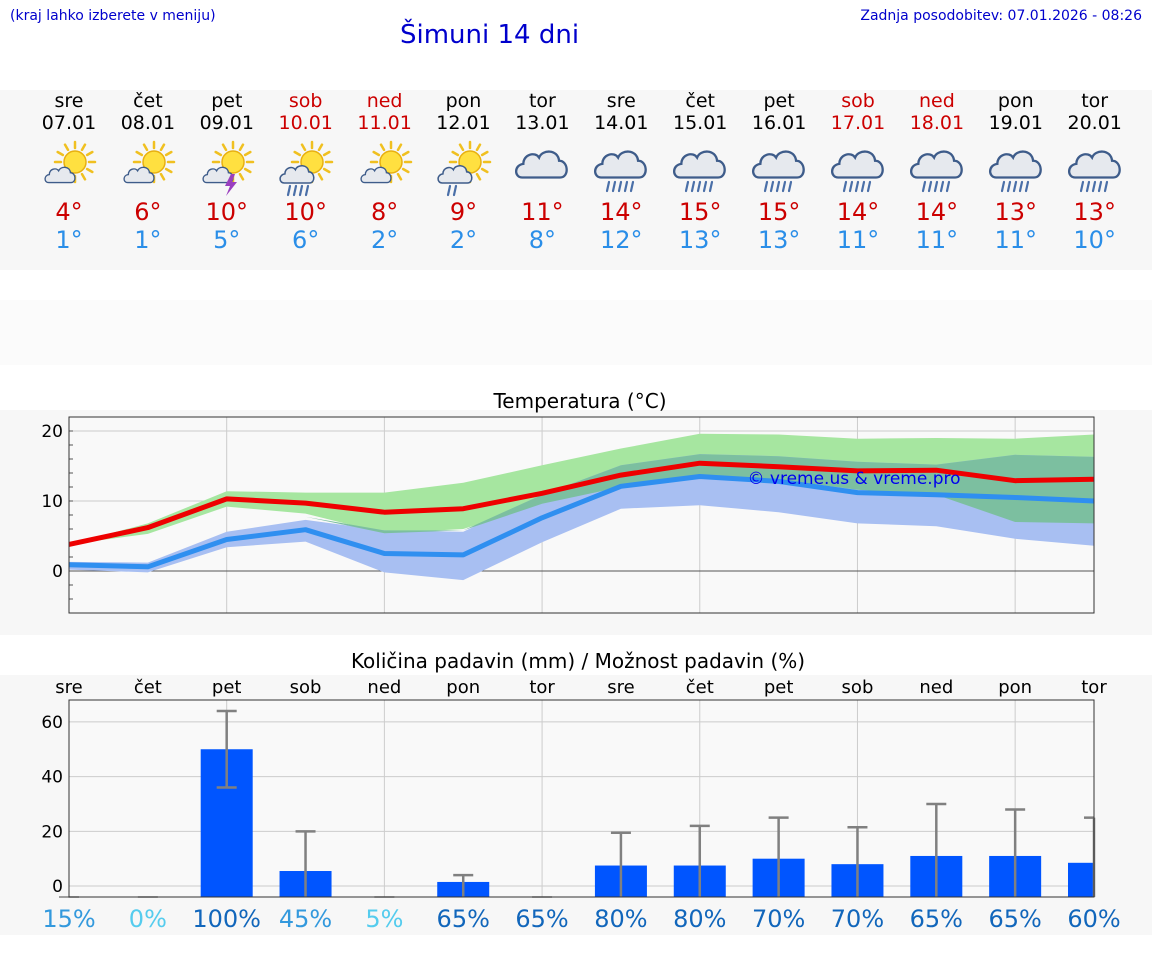 The width and height of the screenshot is (1152, 975). What do you see at coordinates (1081, 879) in the screenshot?
I see `precipitation-bar` at bounding box center [1081, 879].